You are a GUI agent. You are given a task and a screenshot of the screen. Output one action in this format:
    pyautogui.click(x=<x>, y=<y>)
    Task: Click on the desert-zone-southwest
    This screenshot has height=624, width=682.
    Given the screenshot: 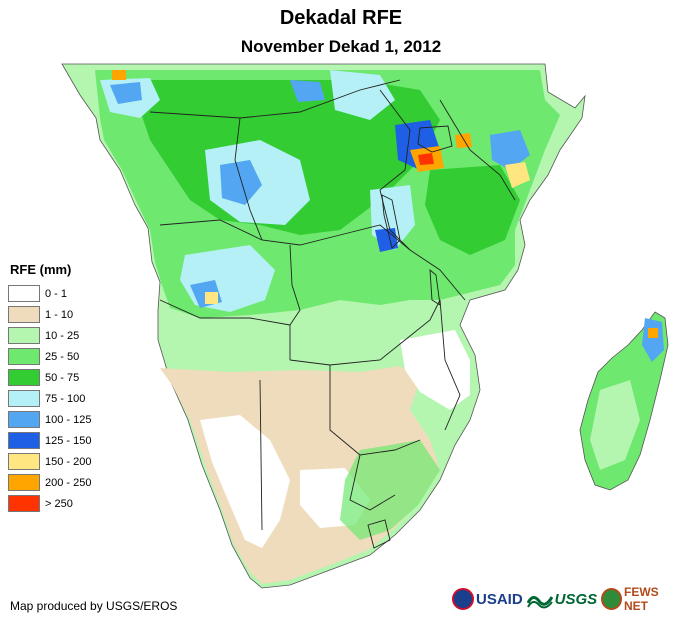 What is the action you would take?
    pyautogui.click(x=245, y=481)
    